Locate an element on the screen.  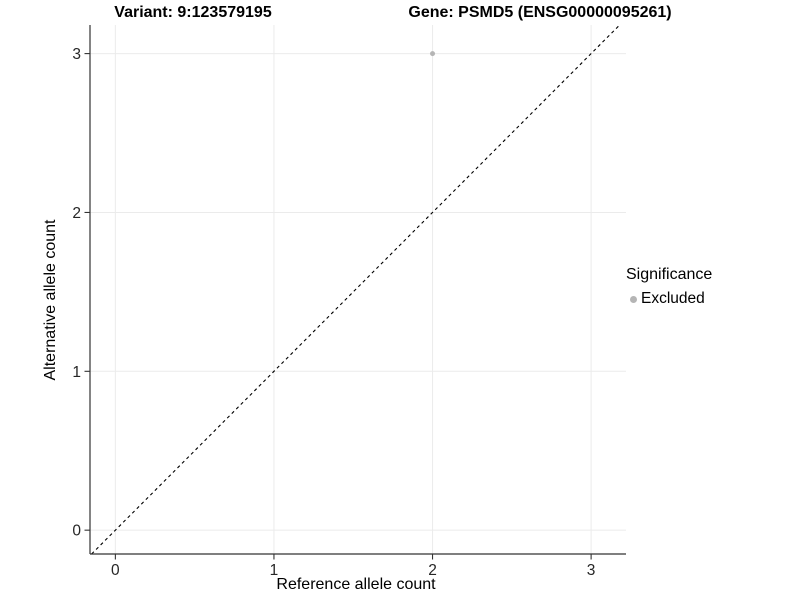
x-axis-title: Reference allele count is located at coordinates (356, 584).